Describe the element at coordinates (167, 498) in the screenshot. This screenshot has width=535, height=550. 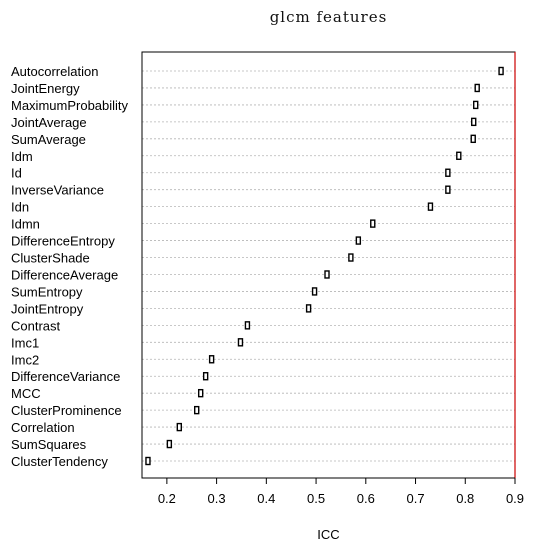
I see `x-tick-label: 0.2` at that location.